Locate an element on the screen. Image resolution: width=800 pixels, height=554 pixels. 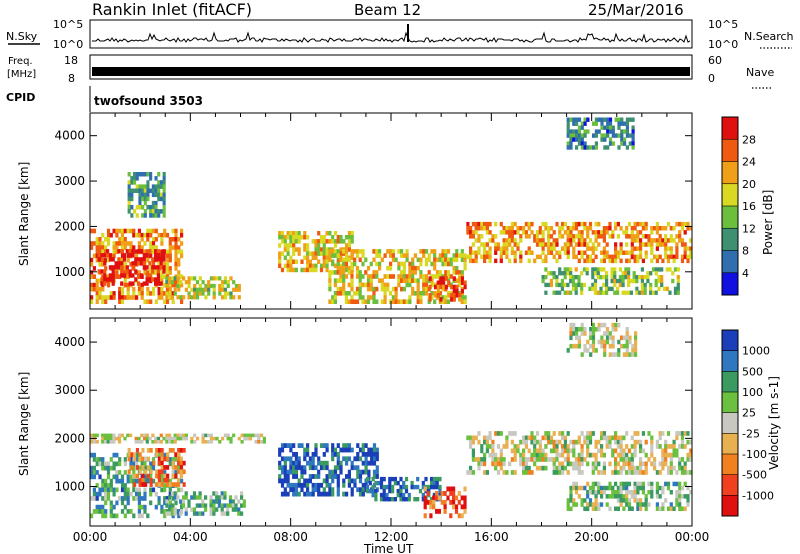
x-tick-label: 12:00 is located at coordinates (391, 537).